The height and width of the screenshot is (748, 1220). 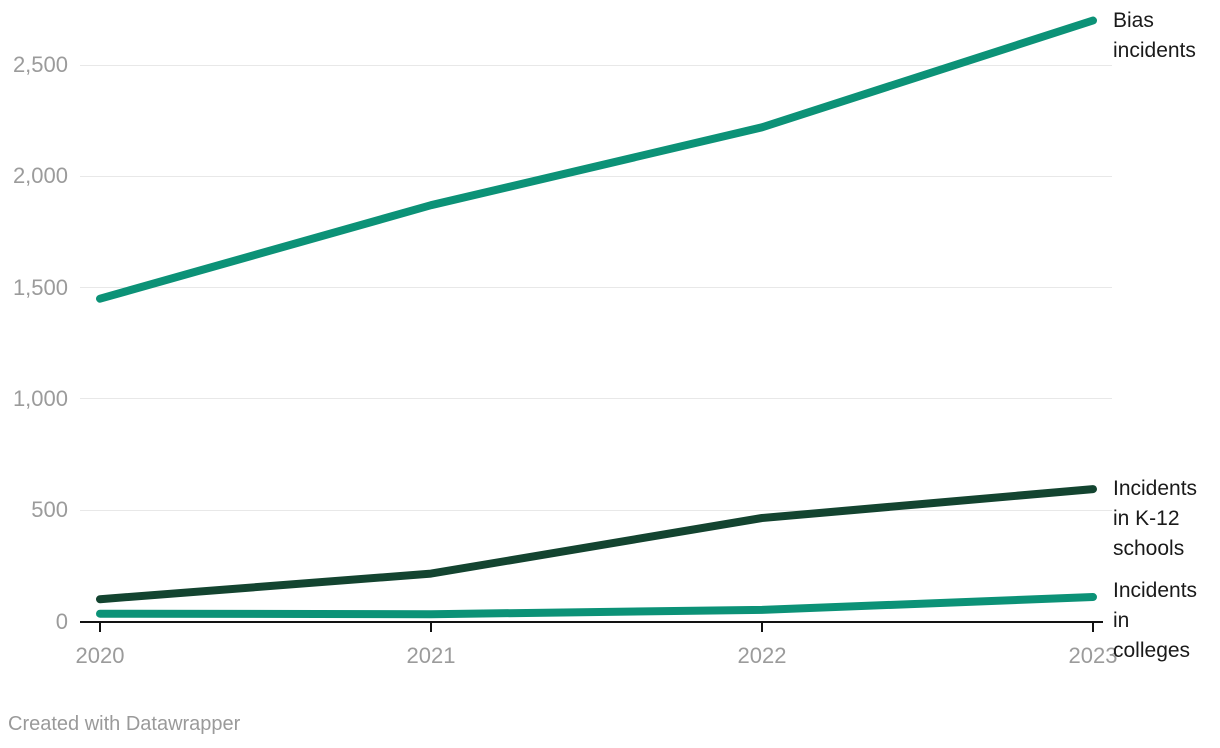 What do you see at coordinates (1154, 35) in the screenshot?
I see `series-label-bias-incidents: Bias incidents` at bounding box center [1154, 35].